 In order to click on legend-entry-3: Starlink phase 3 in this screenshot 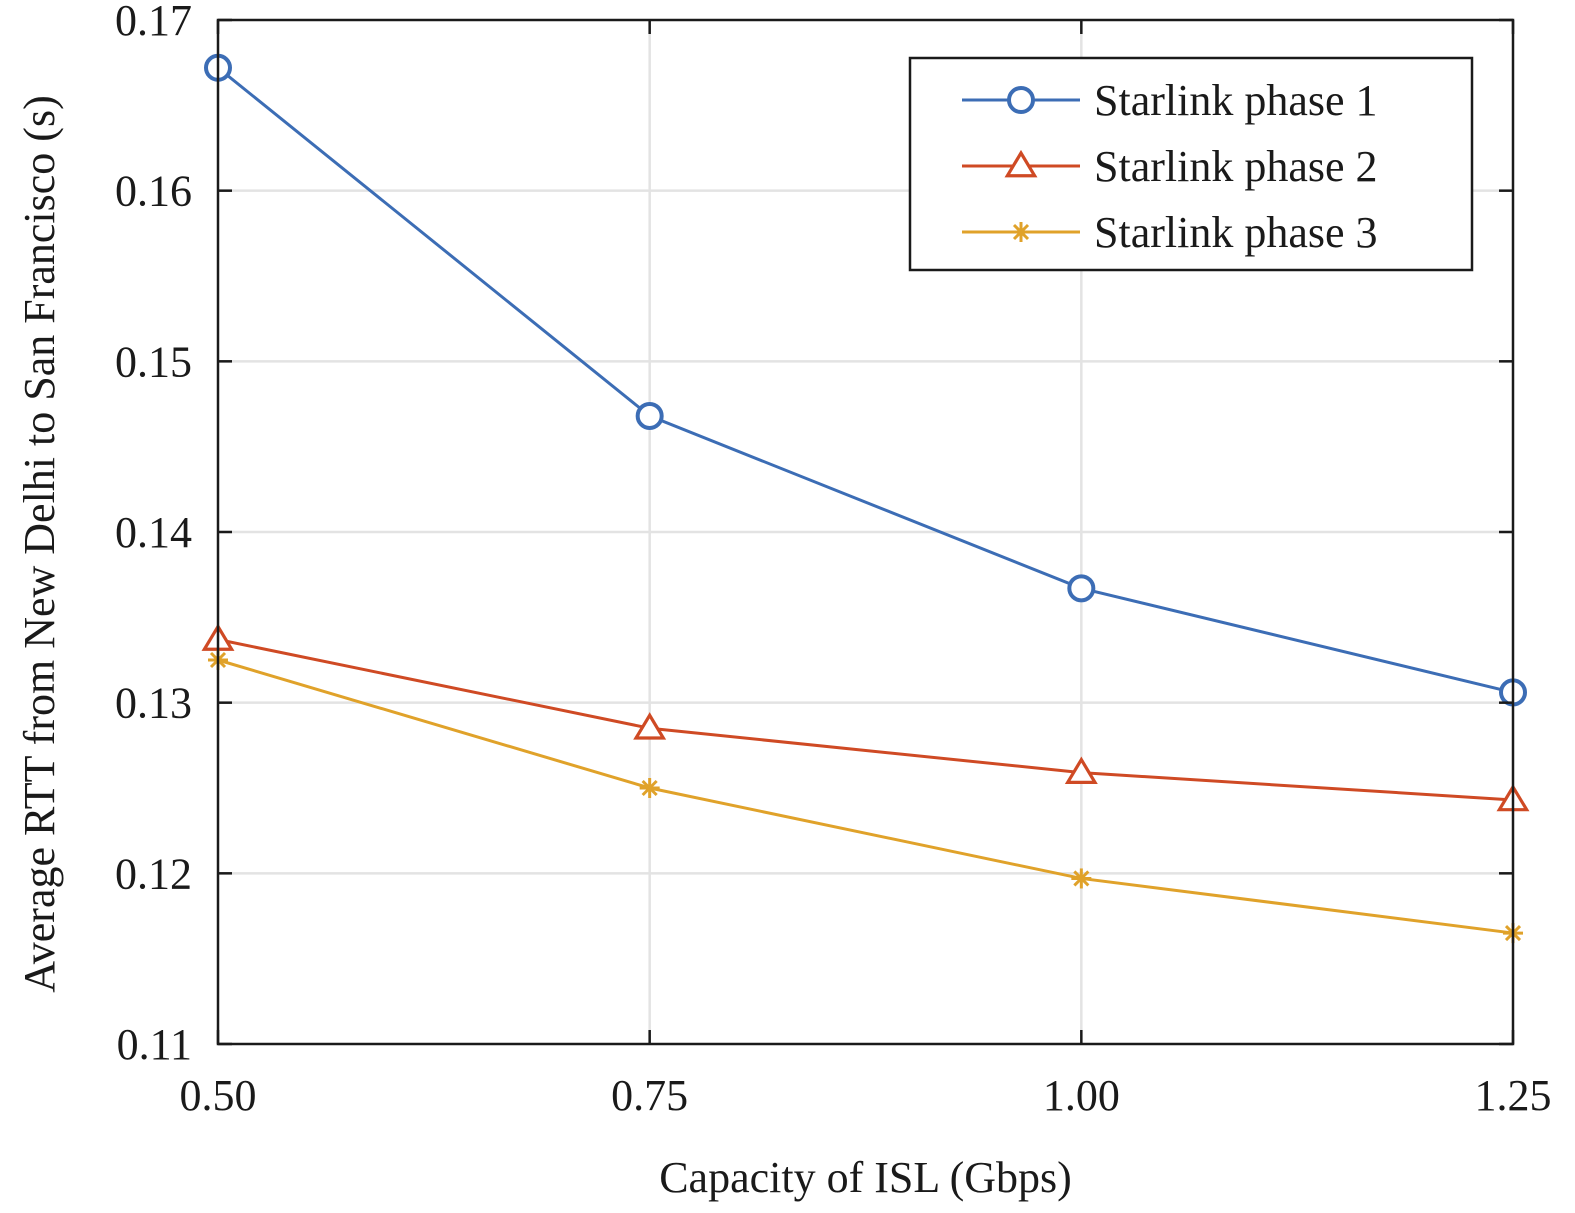, I will do `click(1170, 232)`.